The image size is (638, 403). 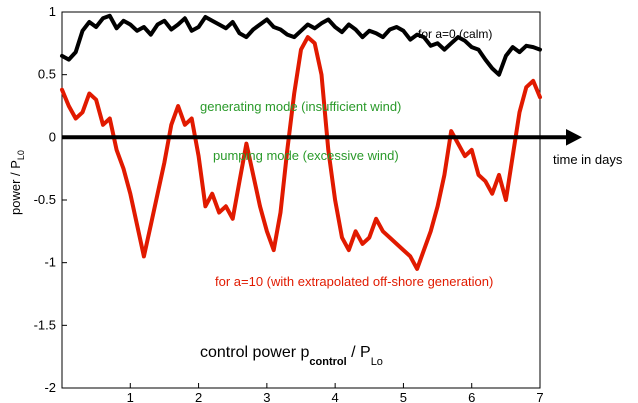 I want to click on x-tick-label: 7, so click(x=539, y=396).